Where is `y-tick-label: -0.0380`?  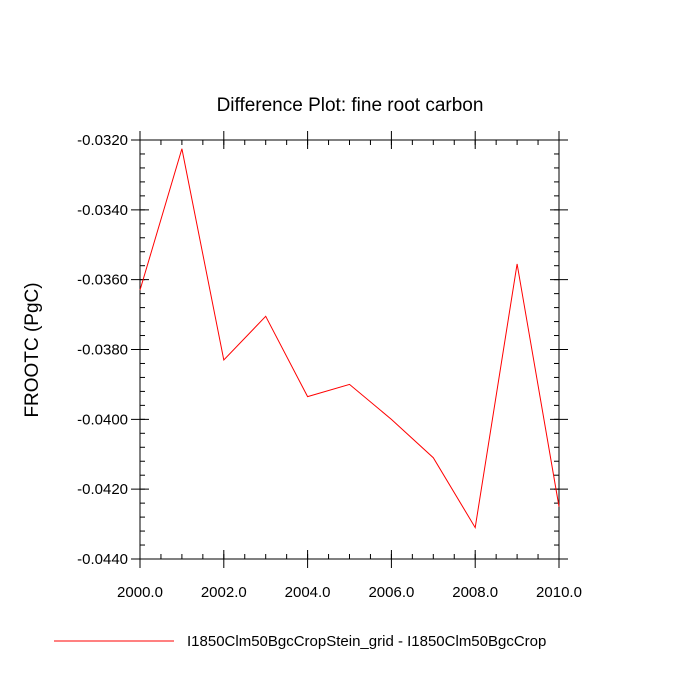 y-tick-label: -0.0380 is located at coordinates (102, 350).